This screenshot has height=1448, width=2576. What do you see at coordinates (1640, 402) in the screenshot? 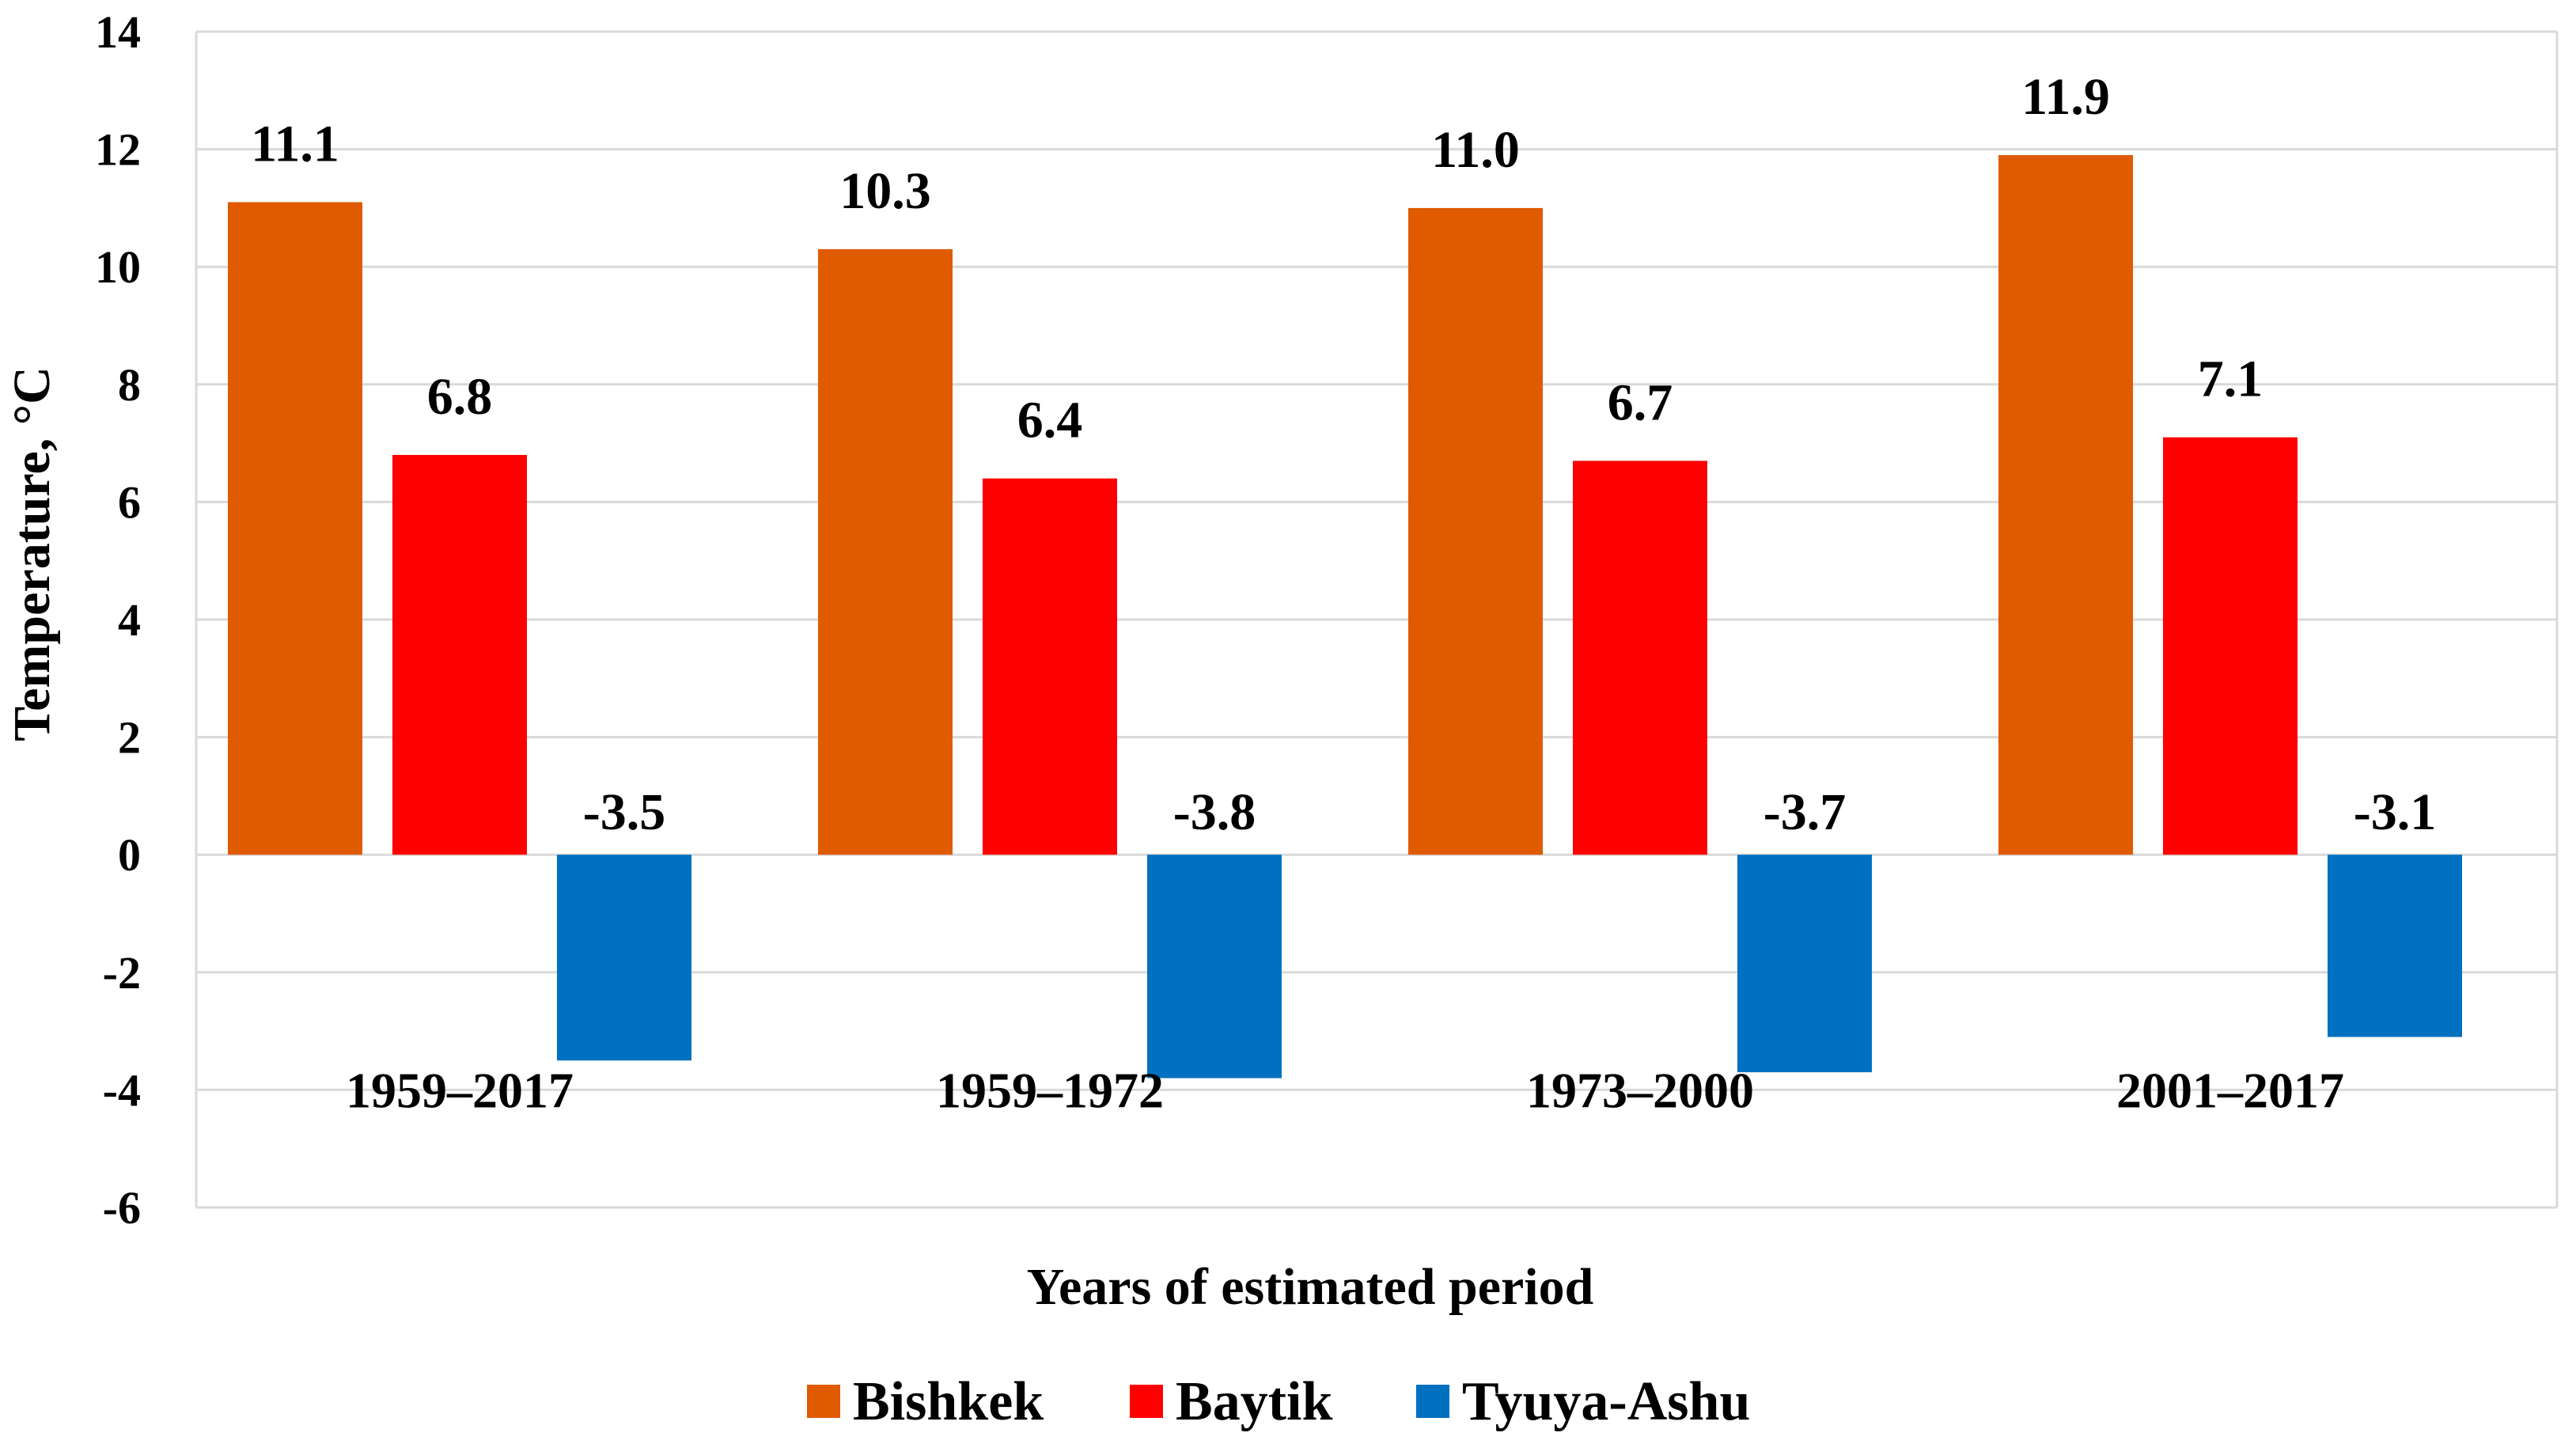
I see `data-label-baytik-2: 6.7` at bounding box center [1640, 402].